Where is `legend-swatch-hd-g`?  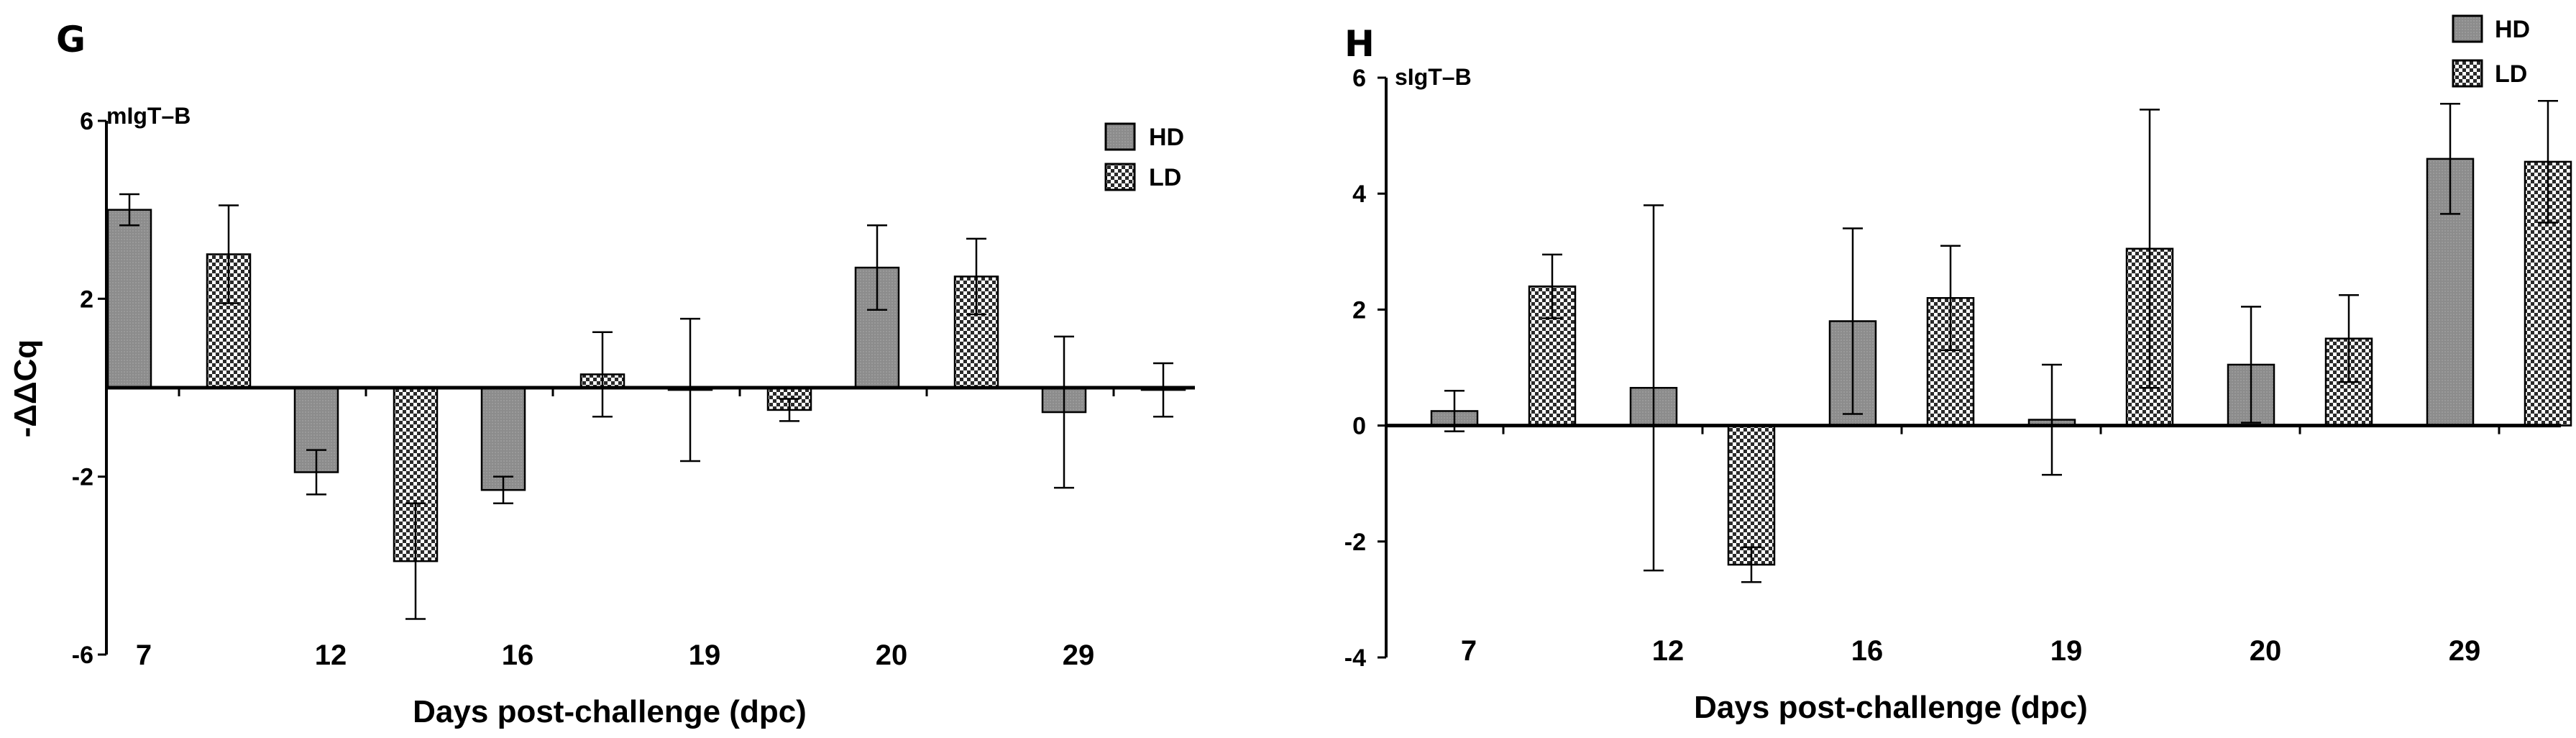
legend-swatch-hd-g is located at coordinates (1120, 136).